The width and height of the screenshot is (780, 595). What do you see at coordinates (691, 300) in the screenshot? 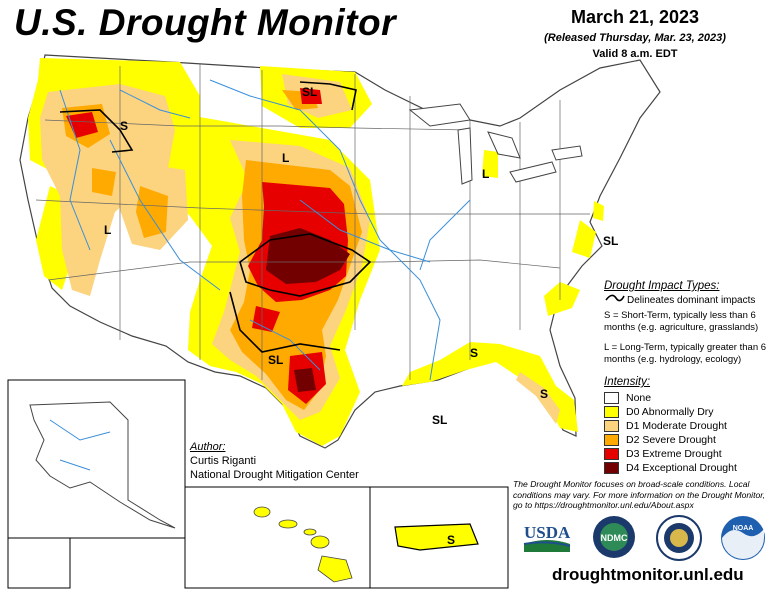
I see `impact-line-label: Delineates dominant impacts` at bounding box center [691, 300].